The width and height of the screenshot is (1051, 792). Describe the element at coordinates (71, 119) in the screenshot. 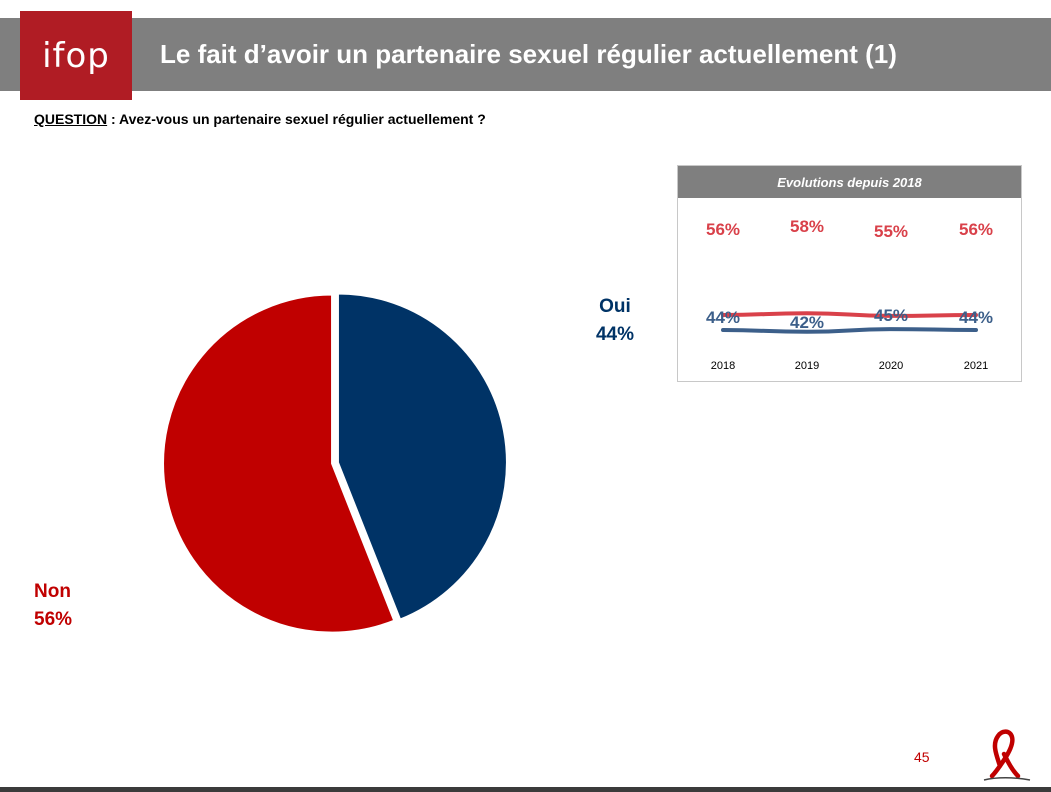

I see `question-label: QUESTION` at that location.